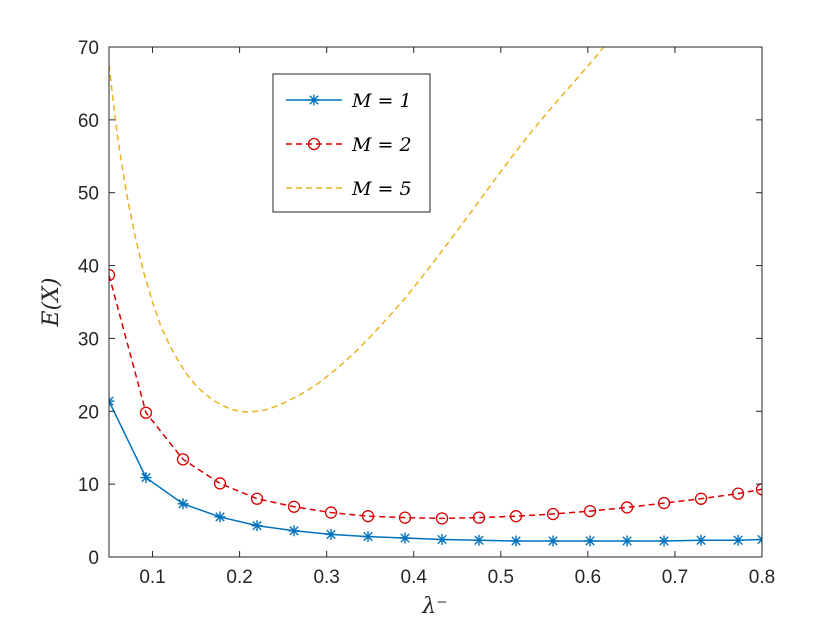 The height and width of the screenshot is (630, 840). Describe the element at coordinates (381, 189) in the screenshot. I see `legend-label-3: M = 5` at that location.